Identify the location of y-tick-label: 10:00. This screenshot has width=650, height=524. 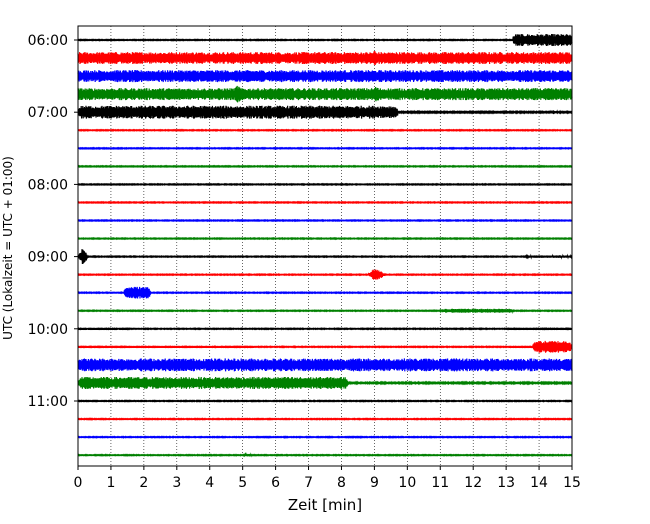
(48, 330).